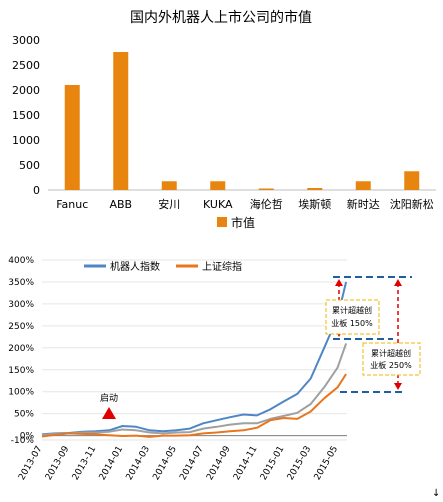  What do you see at coordinates (436, 493) in the screenshot?
I see `down-arrow-icon: ↓` at bounding box center [436, 493].